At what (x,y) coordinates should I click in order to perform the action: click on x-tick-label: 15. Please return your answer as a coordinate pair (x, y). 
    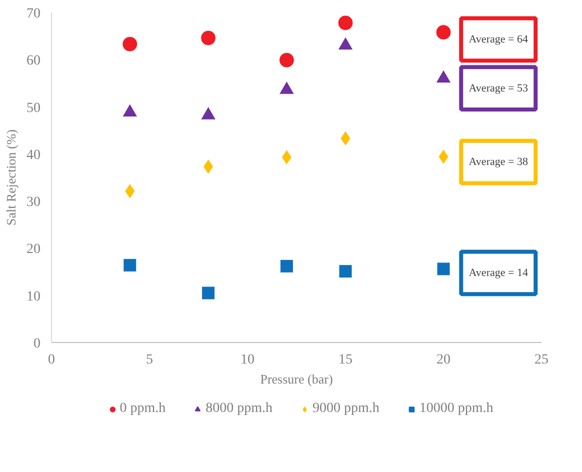
    Looking at the image, I should click on (345, 360).